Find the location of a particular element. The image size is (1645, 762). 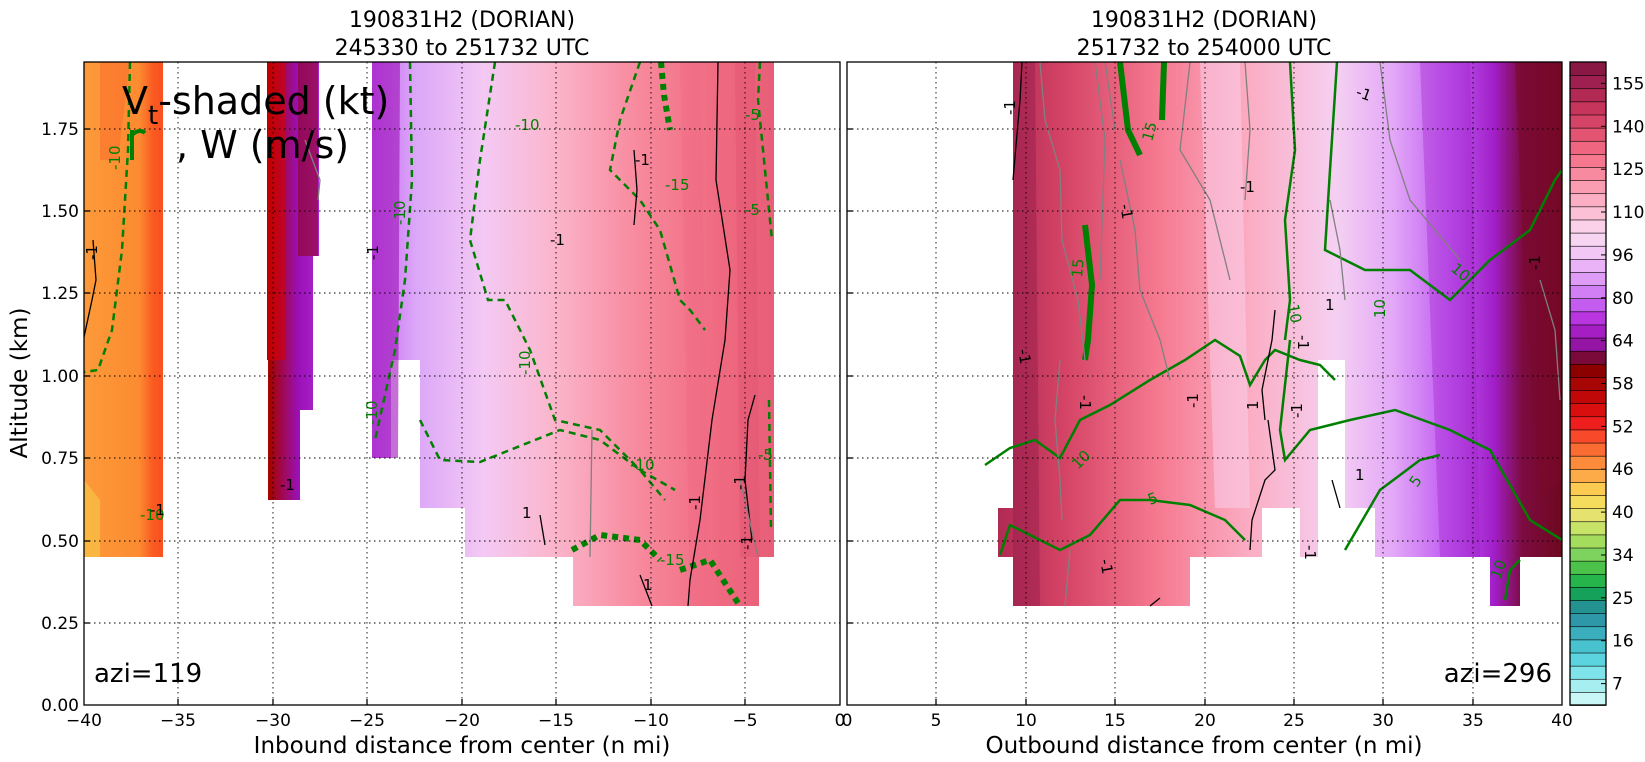

colorbar: 7 16 25 34 40 46 52 58 64 80 96 110 125 140 155 is located at coordinates (1606, 383).